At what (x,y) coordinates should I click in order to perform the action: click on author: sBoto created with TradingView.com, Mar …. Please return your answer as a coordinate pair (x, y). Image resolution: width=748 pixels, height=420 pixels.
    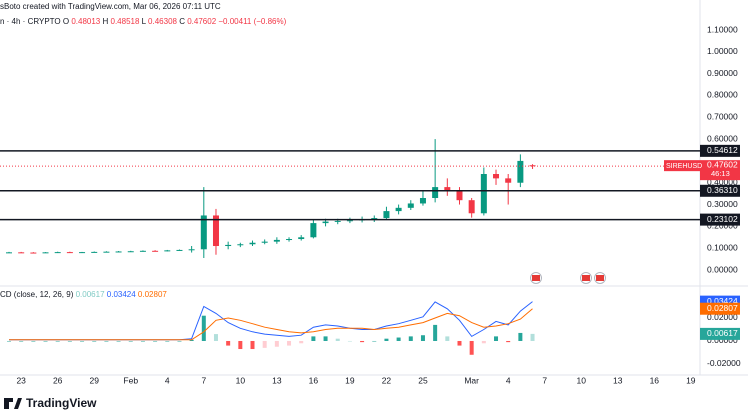
    Looking at the image, I should click on (110, 6).